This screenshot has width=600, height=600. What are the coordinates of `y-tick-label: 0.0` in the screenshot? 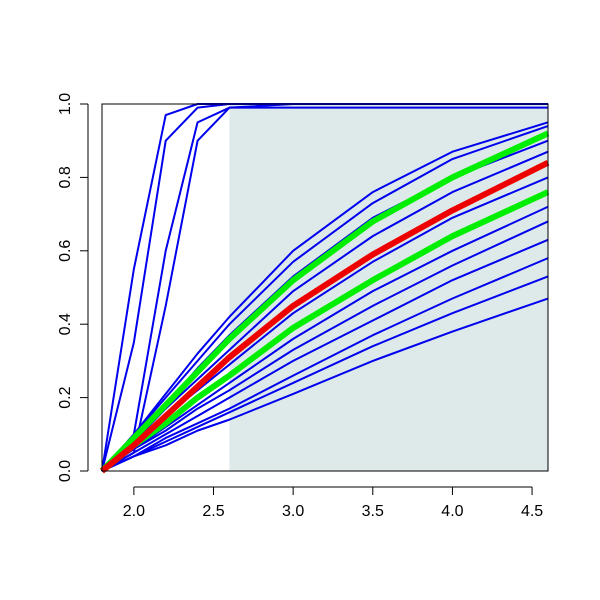 It's located at (65, 471).